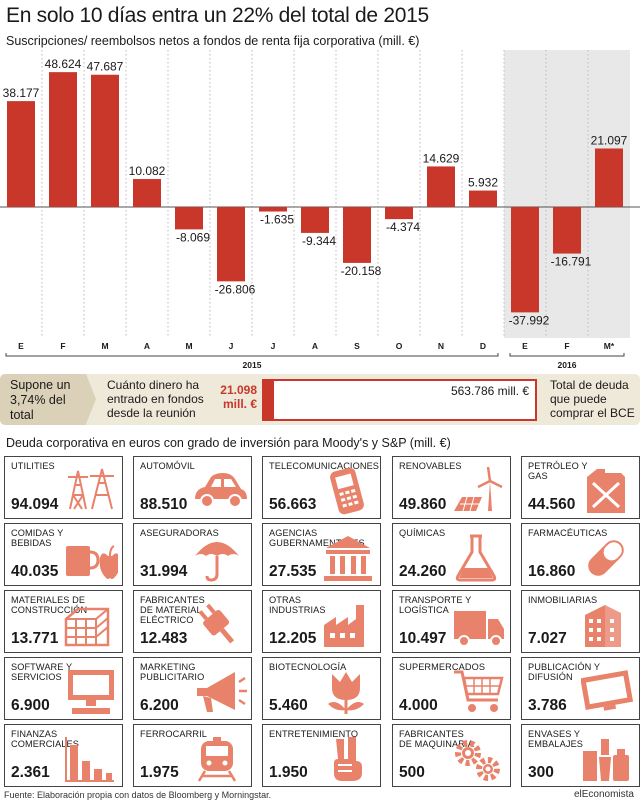 Image resolution: width=640 pixels, height=806 pixels. Describe the element at coordinates (477, 760) in the screenshot. I see `gears-icon` at that location.